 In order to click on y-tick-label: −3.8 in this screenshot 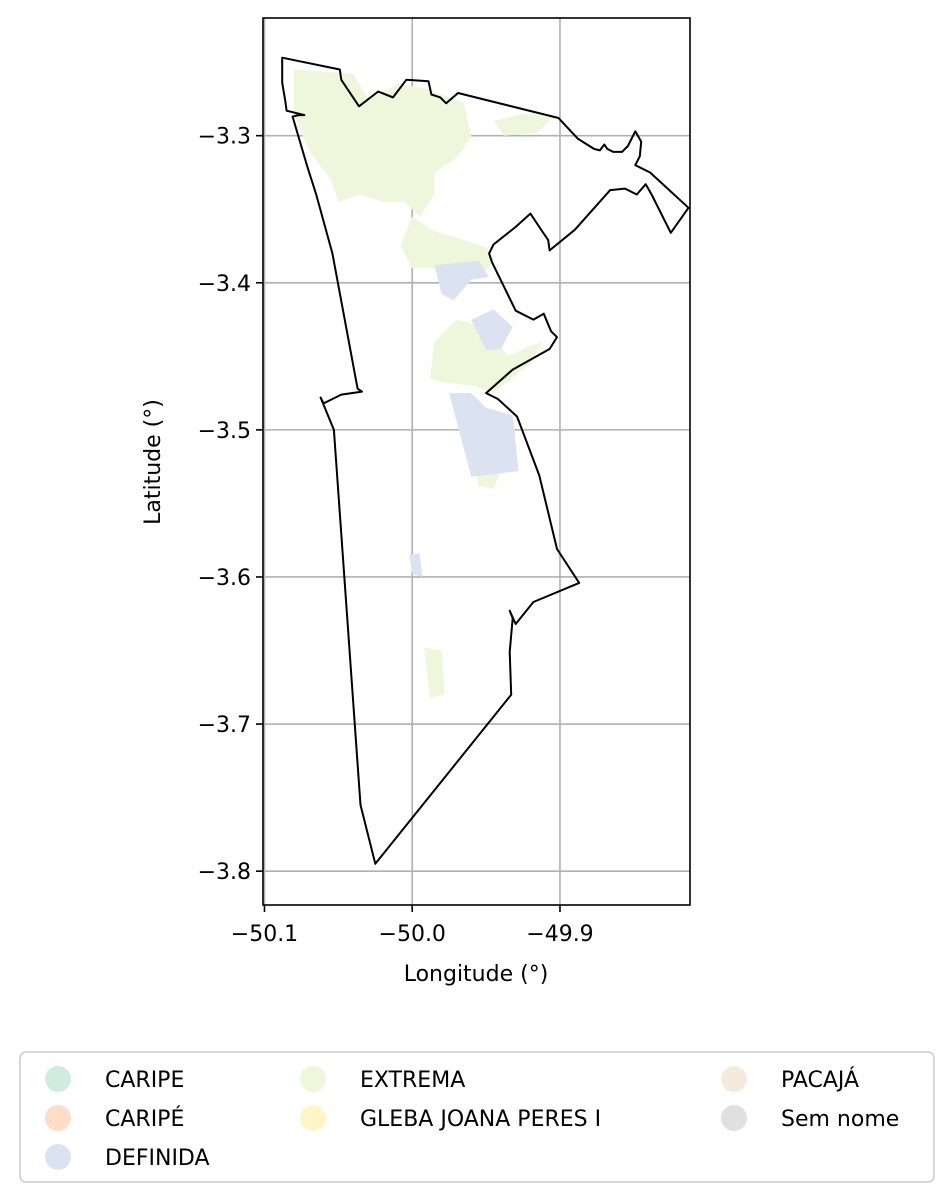, I will do `click(224, 872)`.